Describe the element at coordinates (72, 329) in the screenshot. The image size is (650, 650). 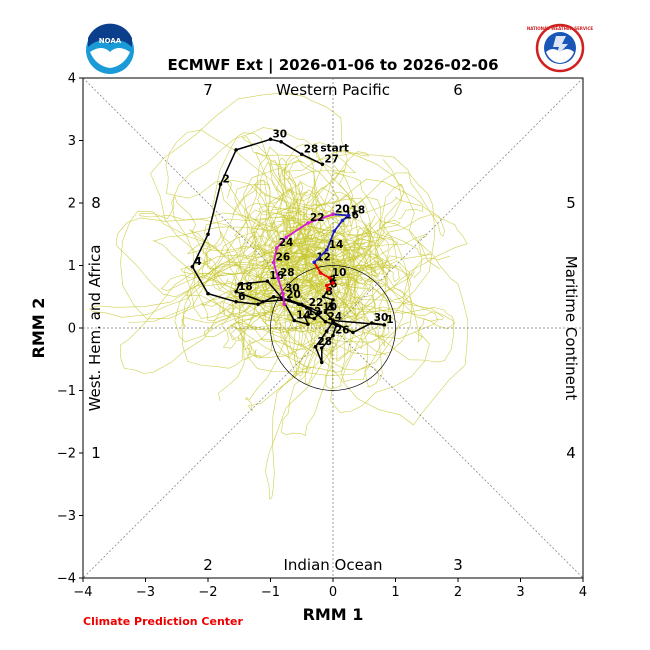
I see `y-tick-label: 0` at that location.